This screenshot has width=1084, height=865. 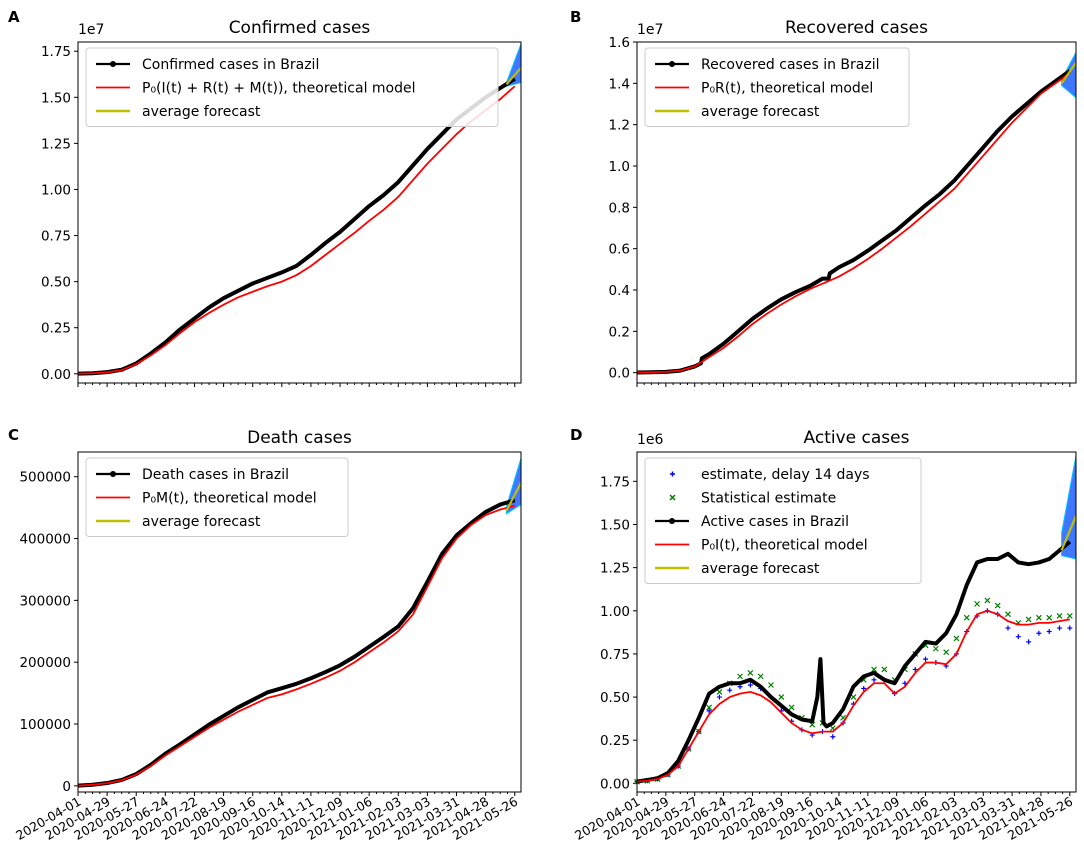 I want to click on y-tick-label: 400000, so click(x=45, y=540).